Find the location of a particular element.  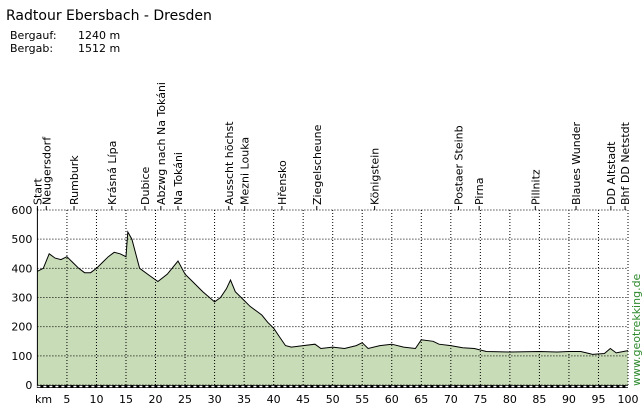

waypoint-label: Mezni Louka is located at coordinates (245, 171).